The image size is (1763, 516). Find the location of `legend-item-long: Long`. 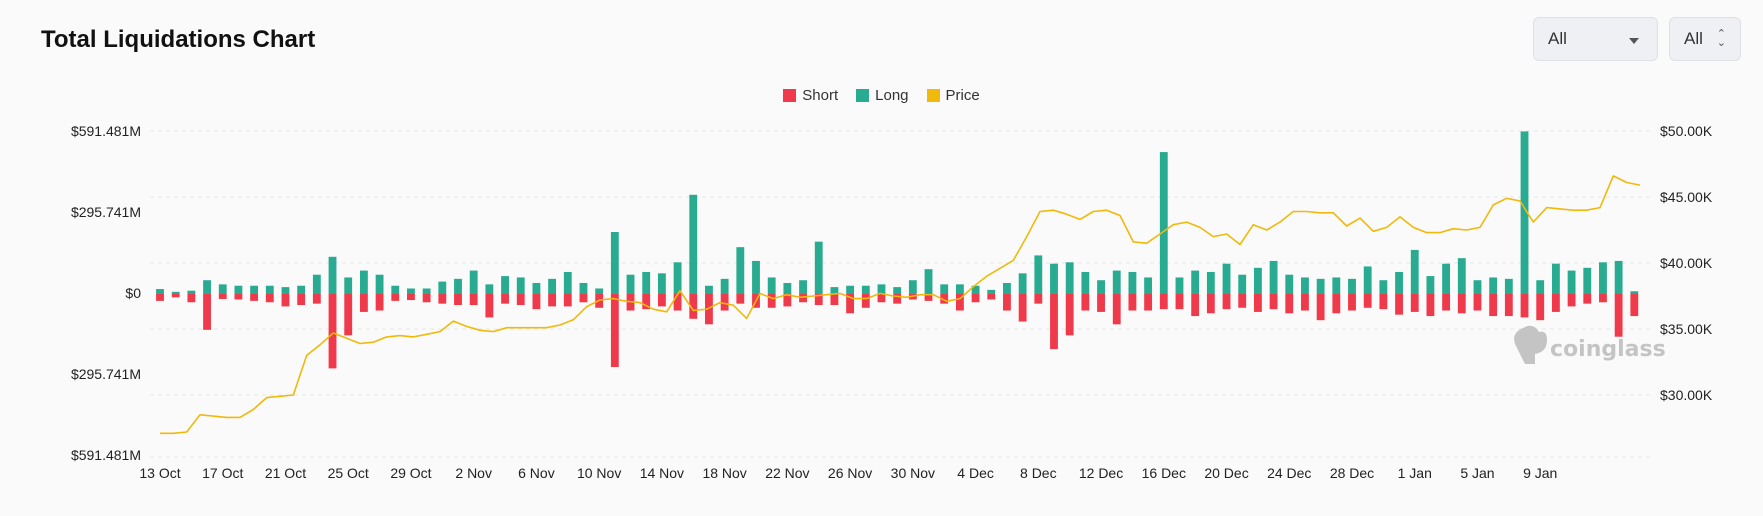

legend-item-long: Long is located at coordinates (882, 95).